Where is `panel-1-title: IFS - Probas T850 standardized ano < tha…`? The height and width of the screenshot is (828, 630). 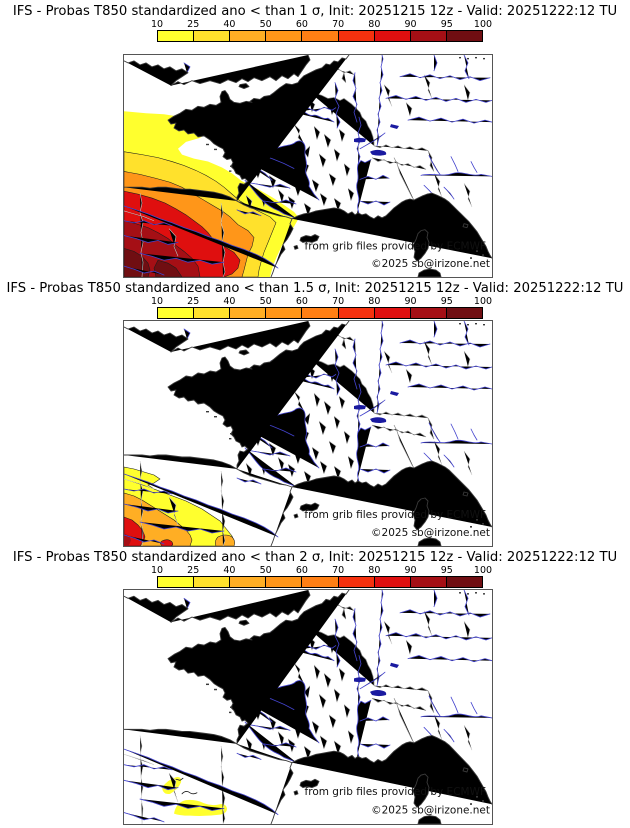
panel-1-title: IFS - Probas T850 standardized ano < tha… is located at coordinates (315, 11).